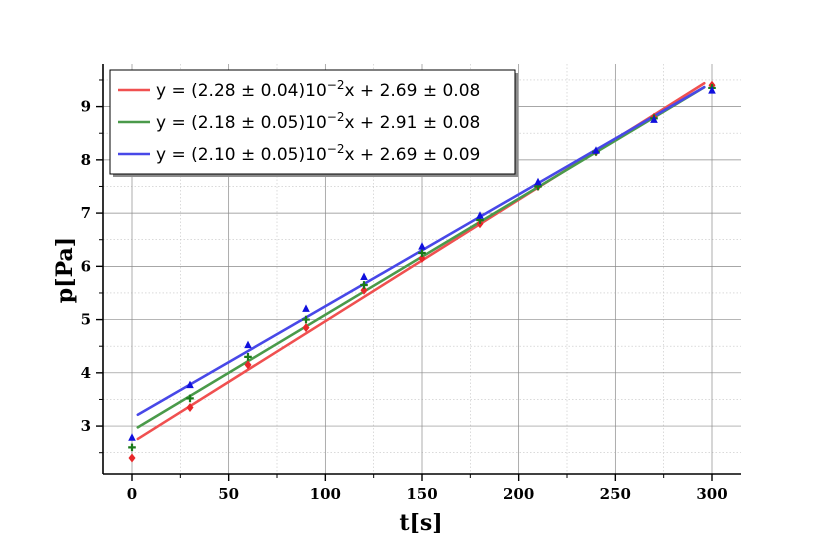  Describe the element at coordinates (318, 89) in the screenshot. I see `legend-label-1: y = (2.28 ± 0.04)10−2x + 2.69 ± 0.08` at that location.